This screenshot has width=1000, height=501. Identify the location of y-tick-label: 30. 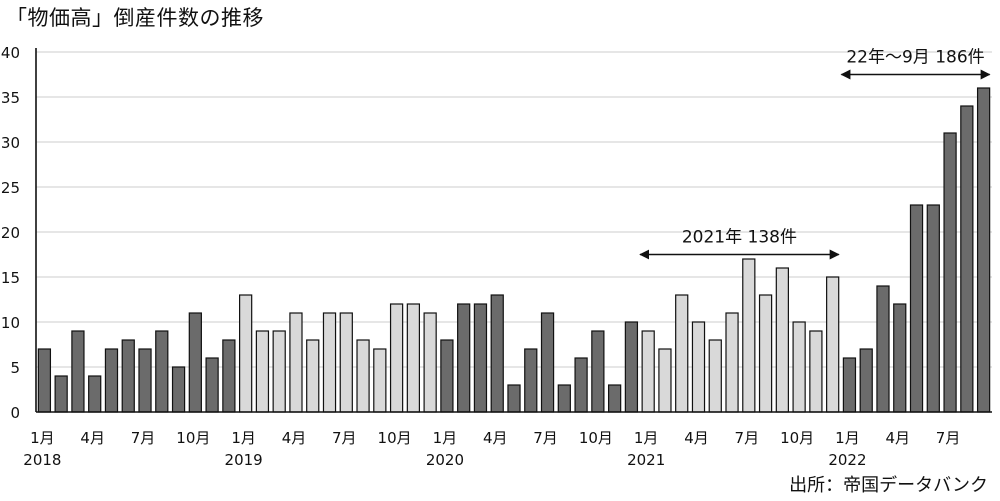
(10, 143).